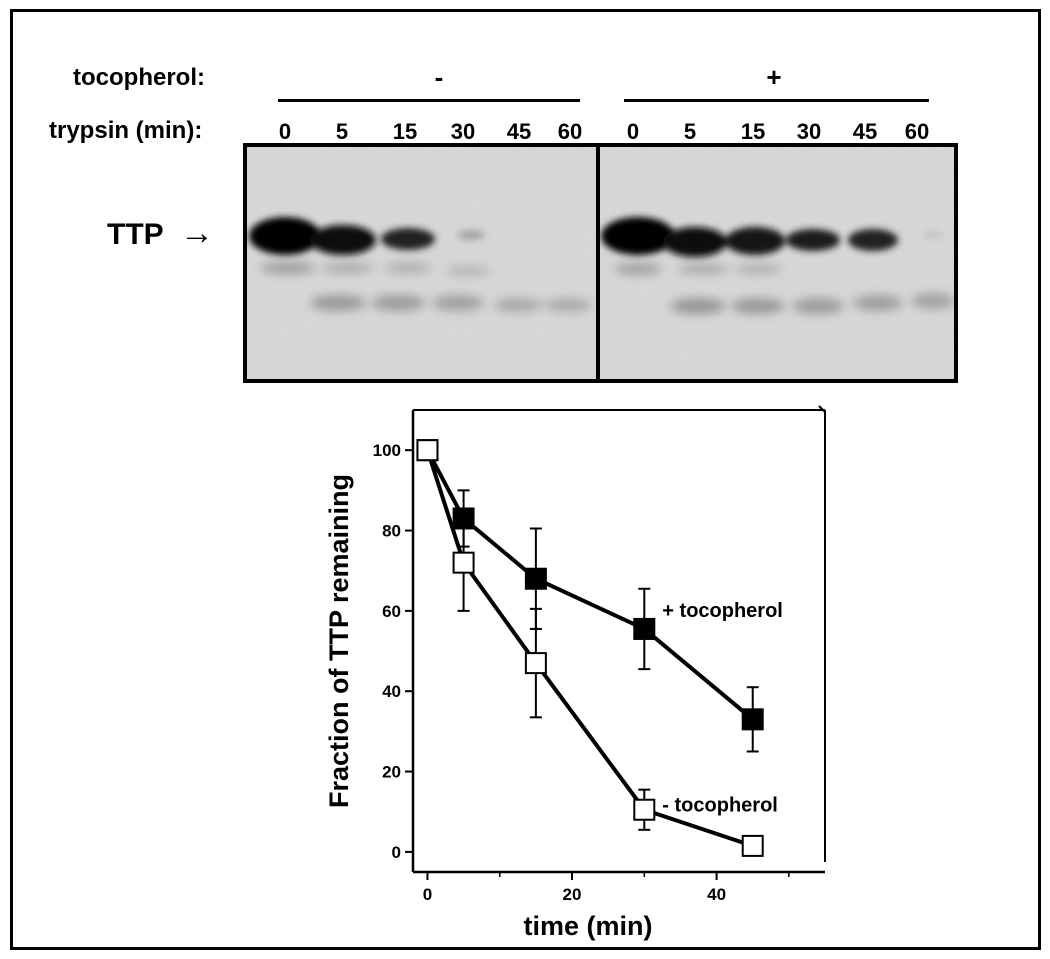  Describe the element at coordinates (463, 131) in the screenshot. I see `lane-label-minus-30: 30` at that location.